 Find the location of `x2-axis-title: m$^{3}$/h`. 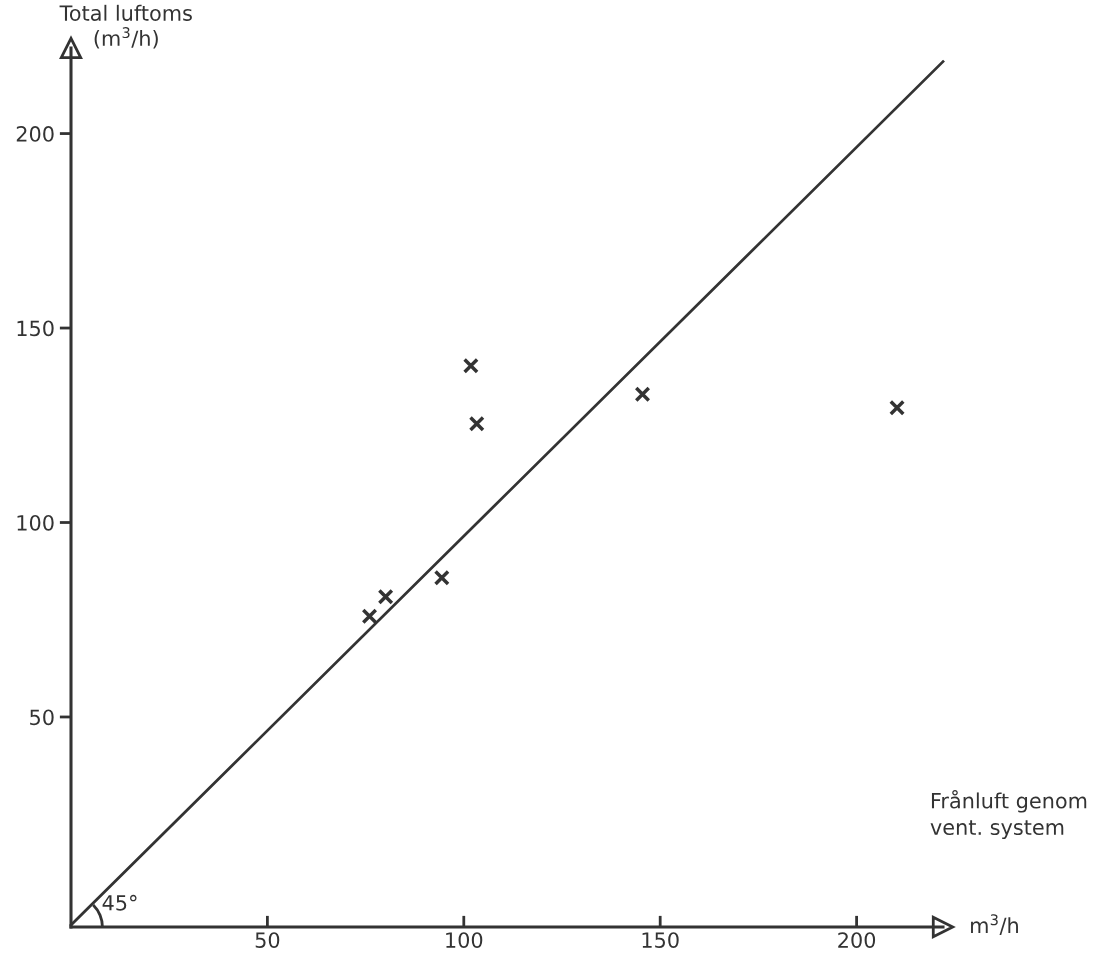

x2-axis-title: m$^{3}$/h is located at coordinates (994, 924).